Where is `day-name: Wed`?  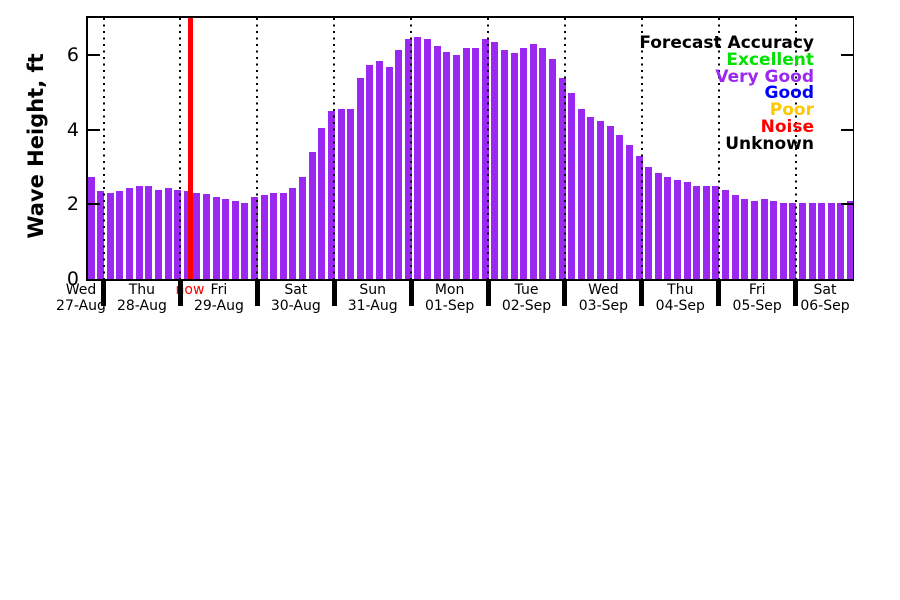
day-name: Wed is located at coordinates (81, 290).